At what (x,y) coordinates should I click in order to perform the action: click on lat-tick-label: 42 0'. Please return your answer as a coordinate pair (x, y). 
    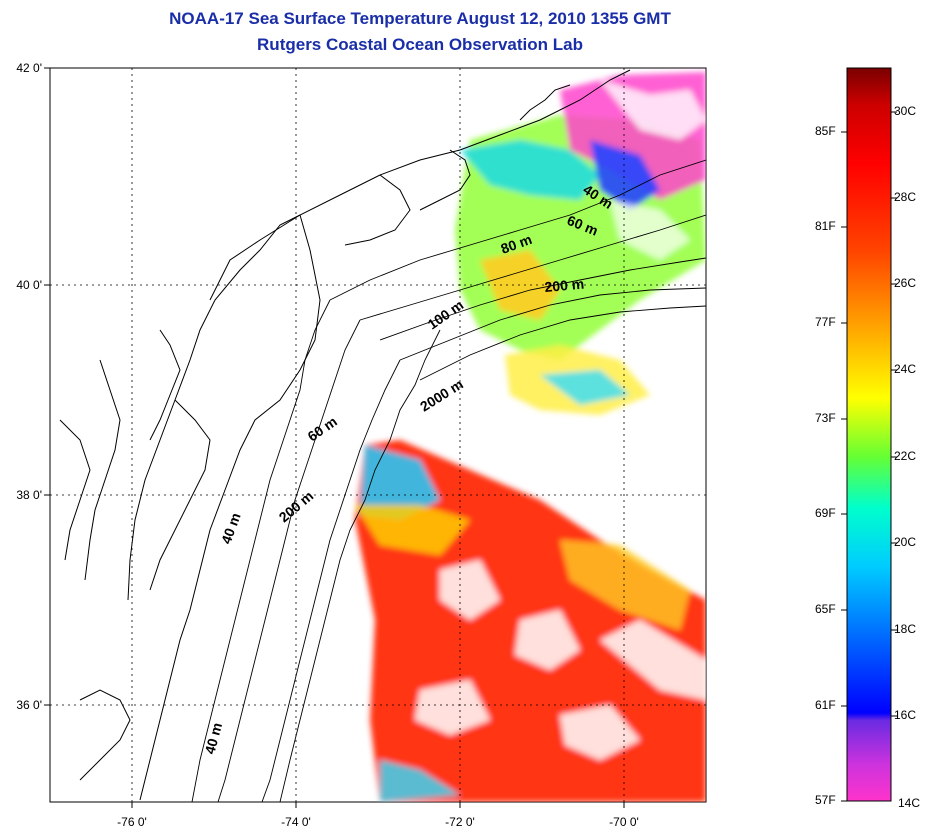
    Looking at the image, I should click on (29, 68).